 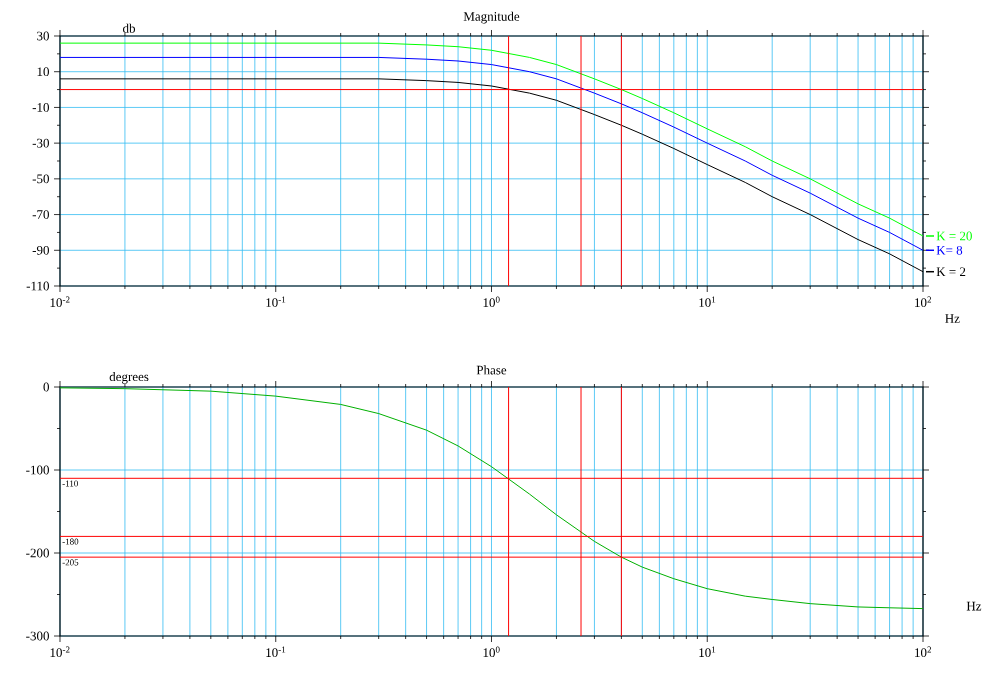 What do you see at coordinates (951, 272) in the screenshot?
I see `legend-label: K = 2` at bounding box center [951, 272].